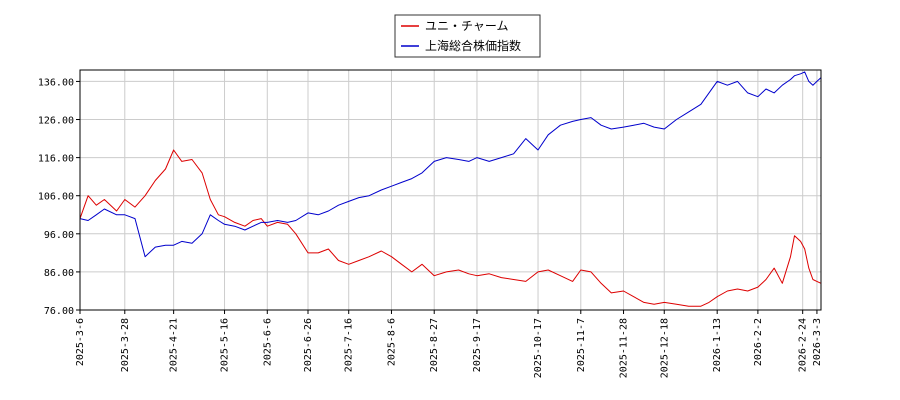  I want to click on x-tick-label: 2025-12-18, so click(664, 348).